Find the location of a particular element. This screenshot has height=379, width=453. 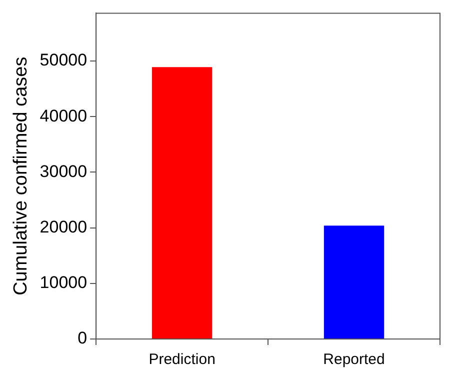

y-tick-label: 20000 is located at coordinates (64, 226).